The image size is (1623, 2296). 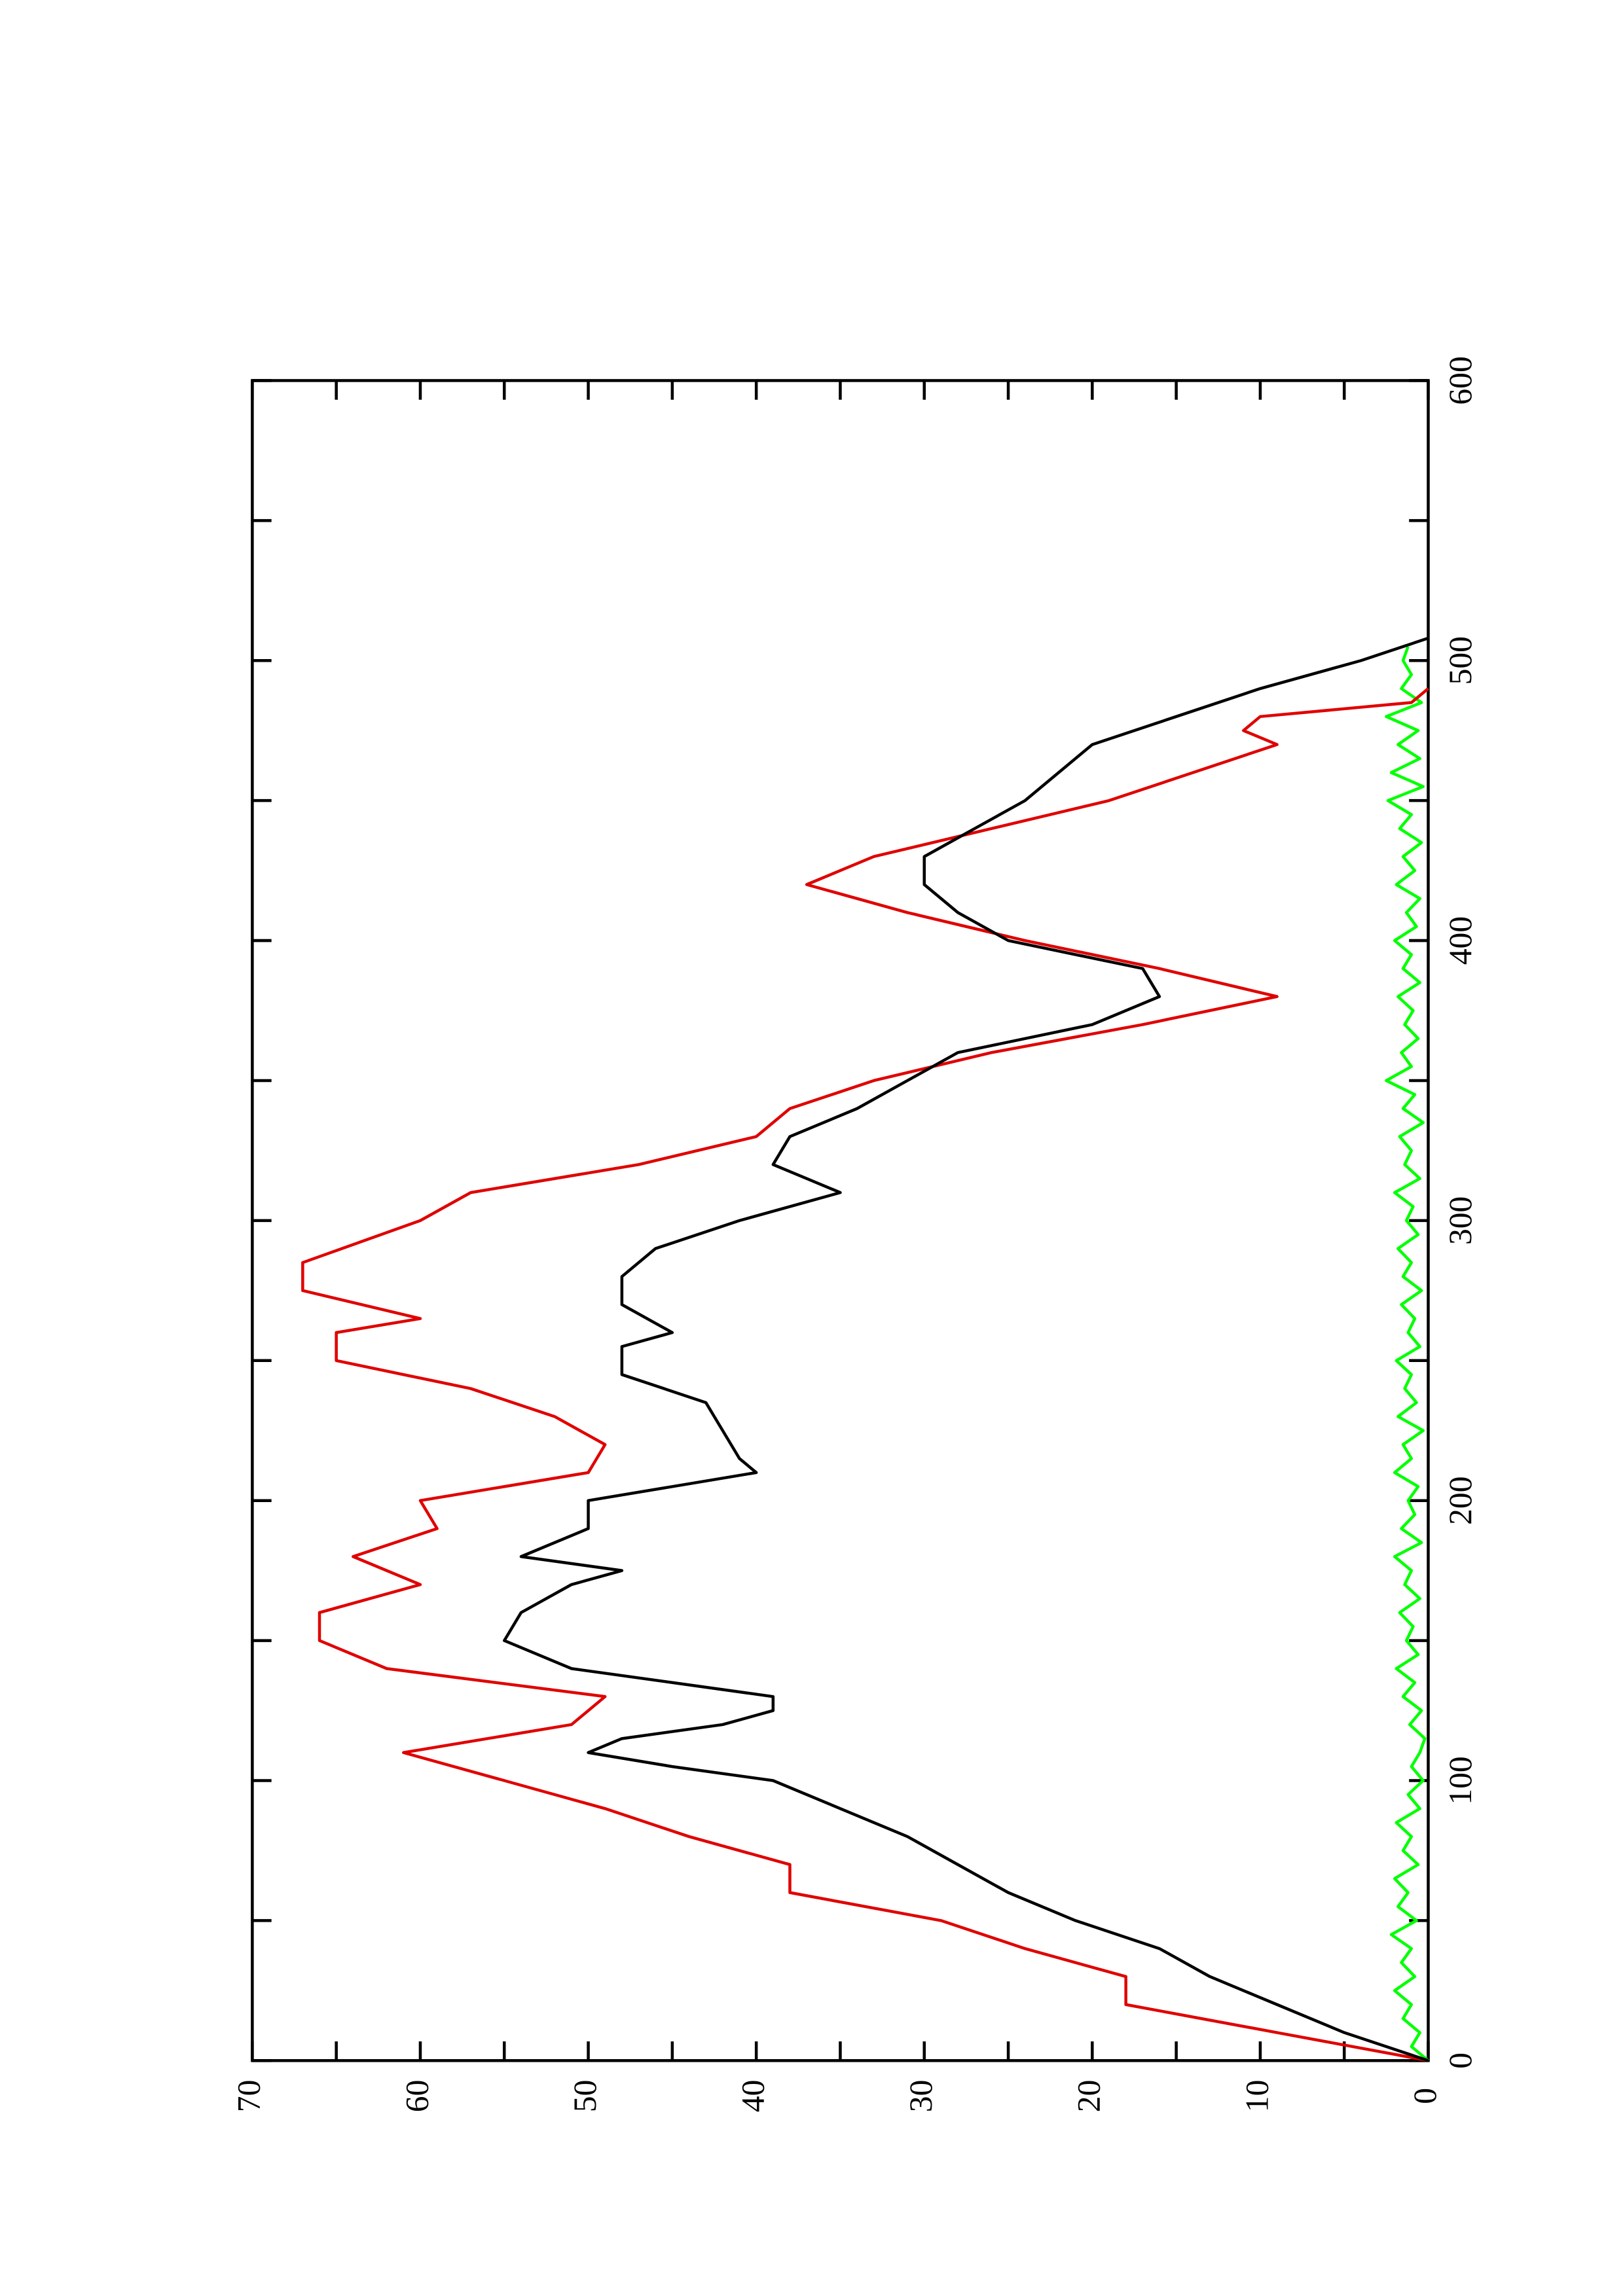 What do you see at coordinates (1460, 2061) in the screenshot?
I see `x-tick-label: 0` at bounding box center [1460, 2061].